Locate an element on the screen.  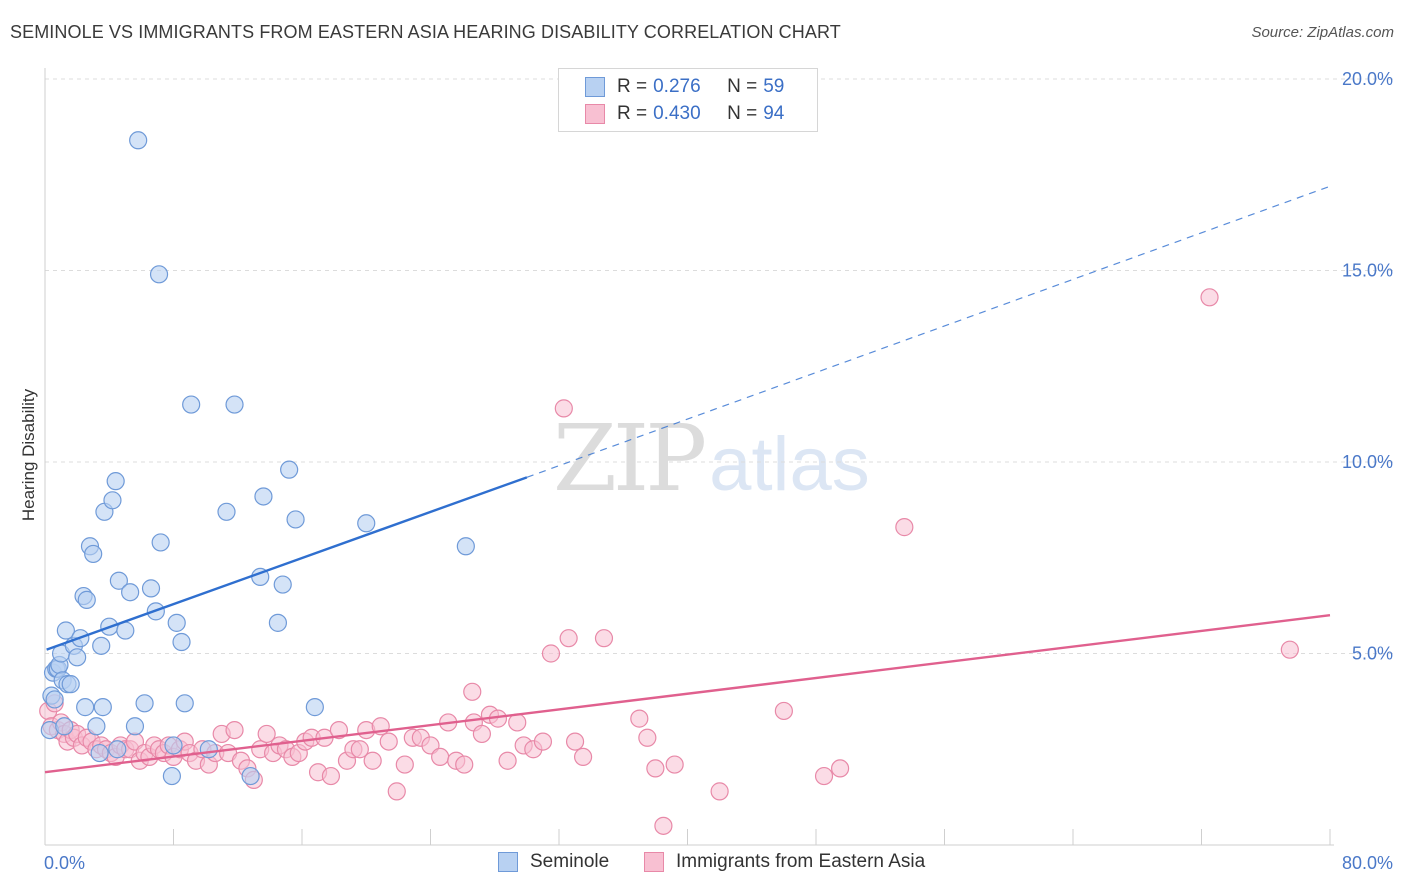
x-tick-label: 0.0% is located at coordinates (64, 863).